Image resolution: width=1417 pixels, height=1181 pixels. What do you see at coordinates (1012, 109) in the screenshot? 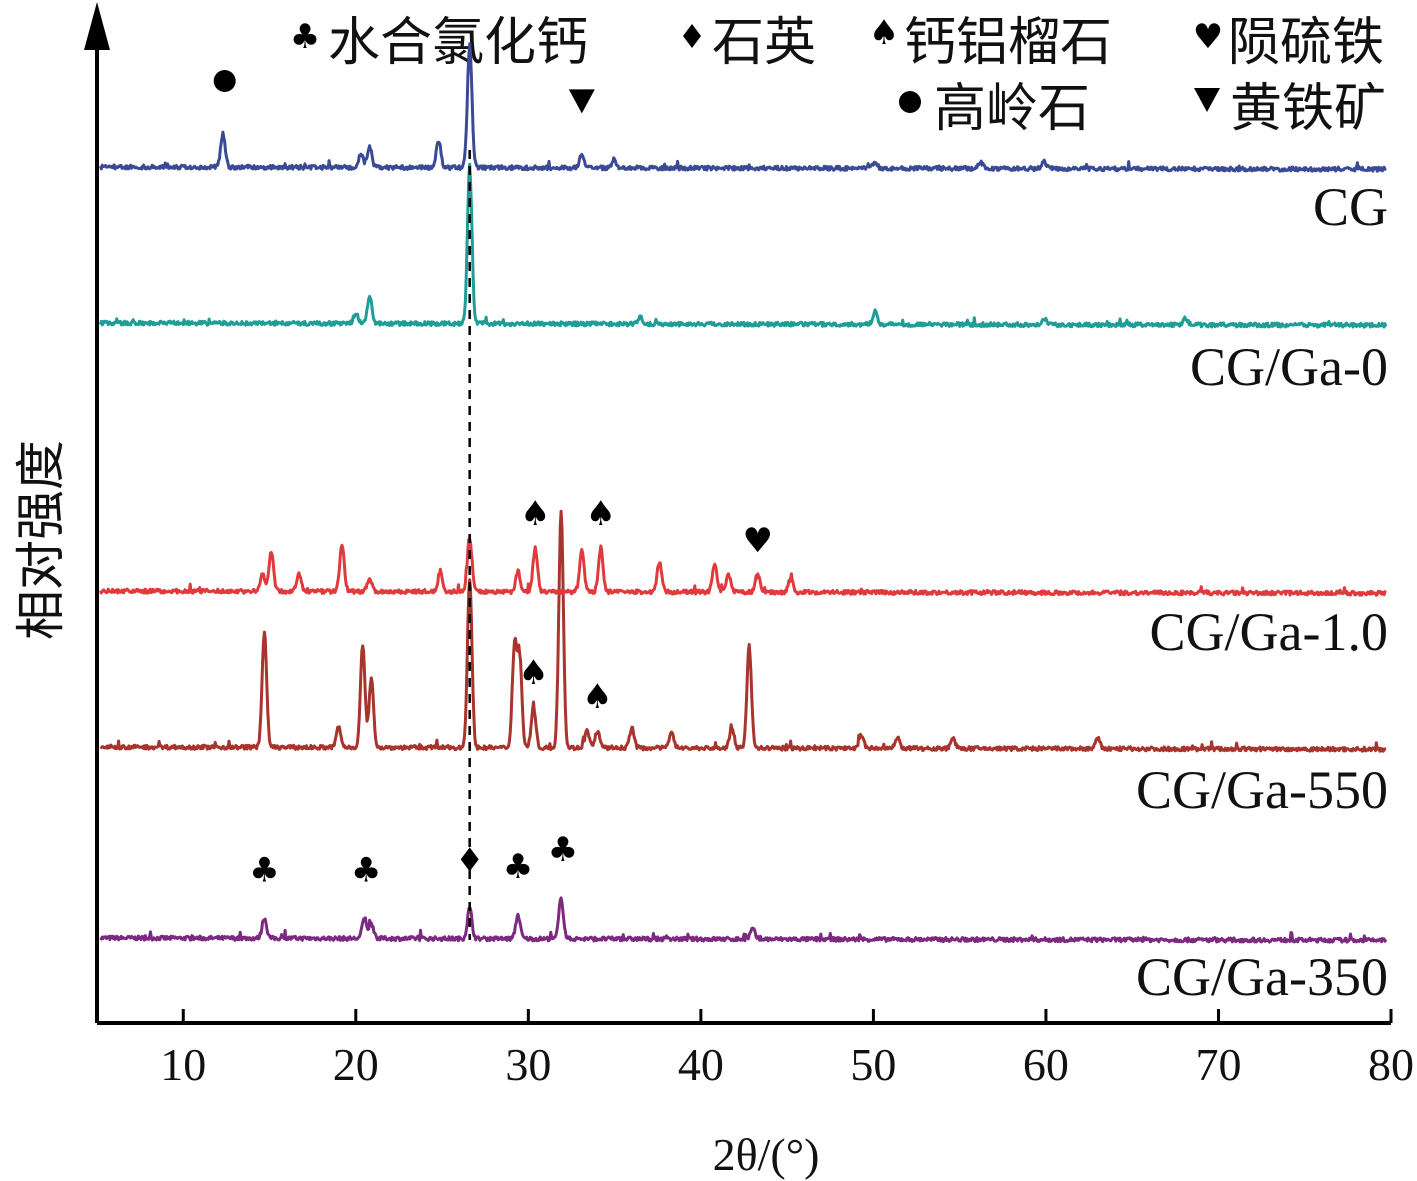
I see `legend-label: 高岭石` at bounding box center [1012, 109].